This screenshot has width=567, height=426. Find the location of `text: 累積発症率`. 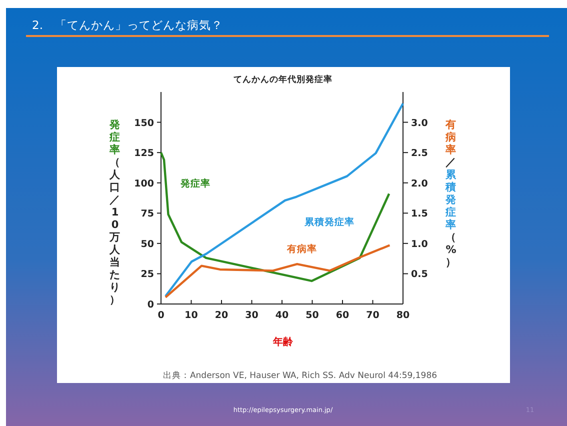

text: 累積発症率 is located at coordinates (329, 222).